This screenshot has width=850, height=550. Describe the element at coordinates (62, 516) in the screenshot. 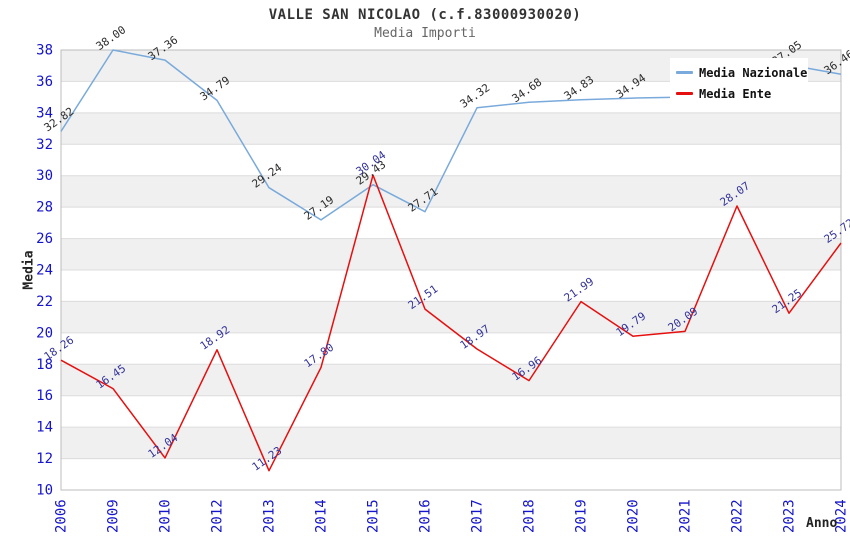

I see `x-tick-label: 2006` at that location.